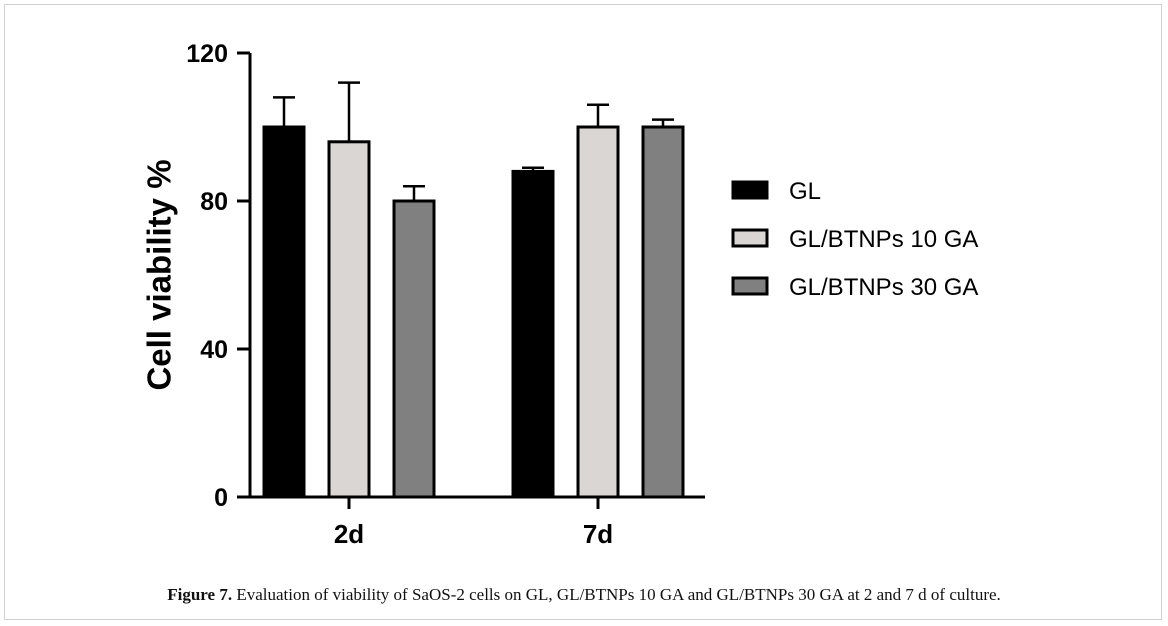 The width and height of the screenshot is (1168, 626). What do you see at coordinates (221, 498) in the screenshot?
I see `y-tick-label: 0` at bounding box center [221, 498].